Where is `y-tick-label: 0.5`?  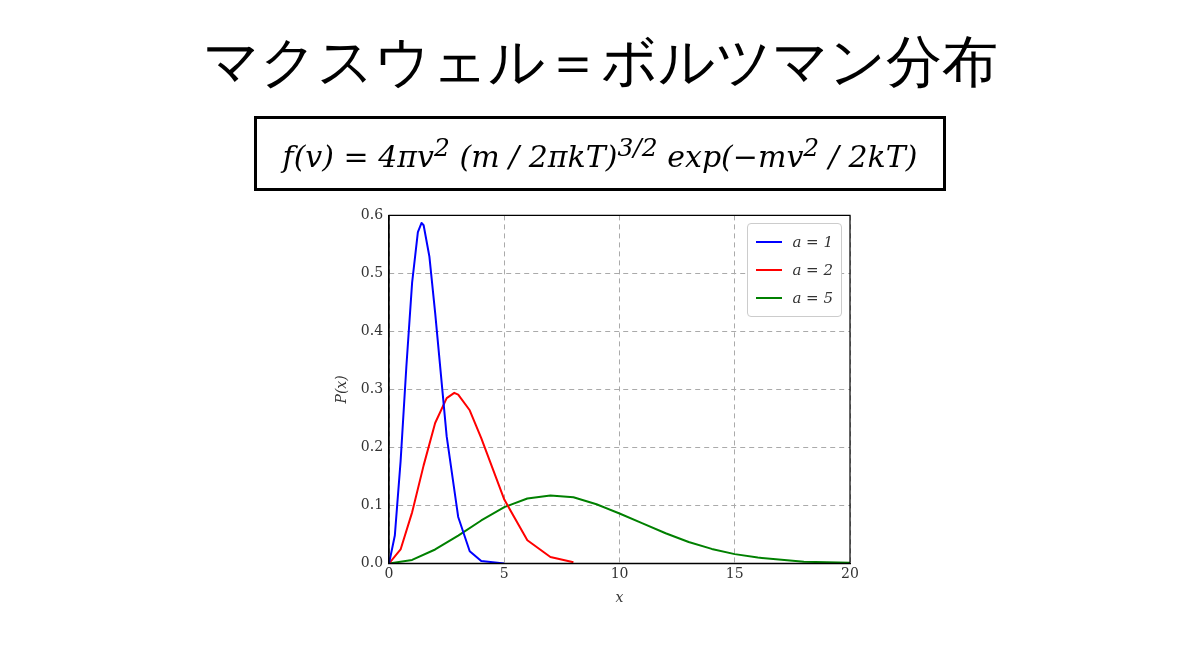
y-tick-label: 0.5 is located at coordinates (372, 272).